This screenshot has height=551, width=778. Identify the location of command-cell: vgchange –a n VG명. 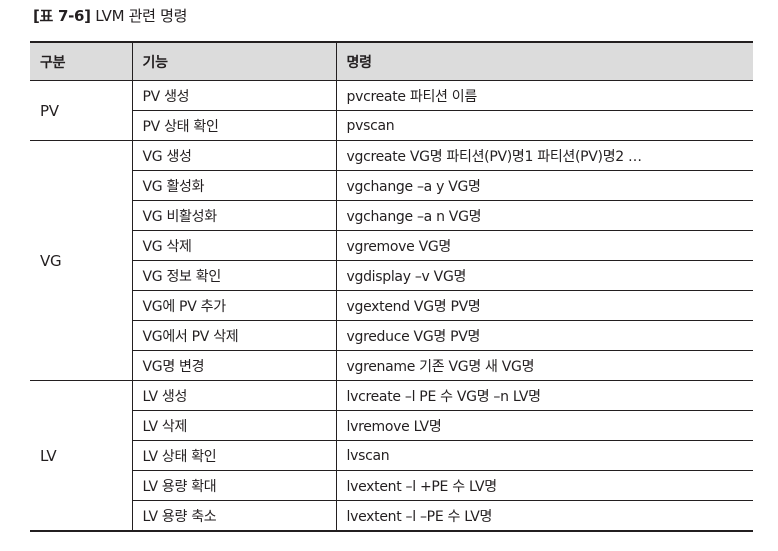
(544, 215).